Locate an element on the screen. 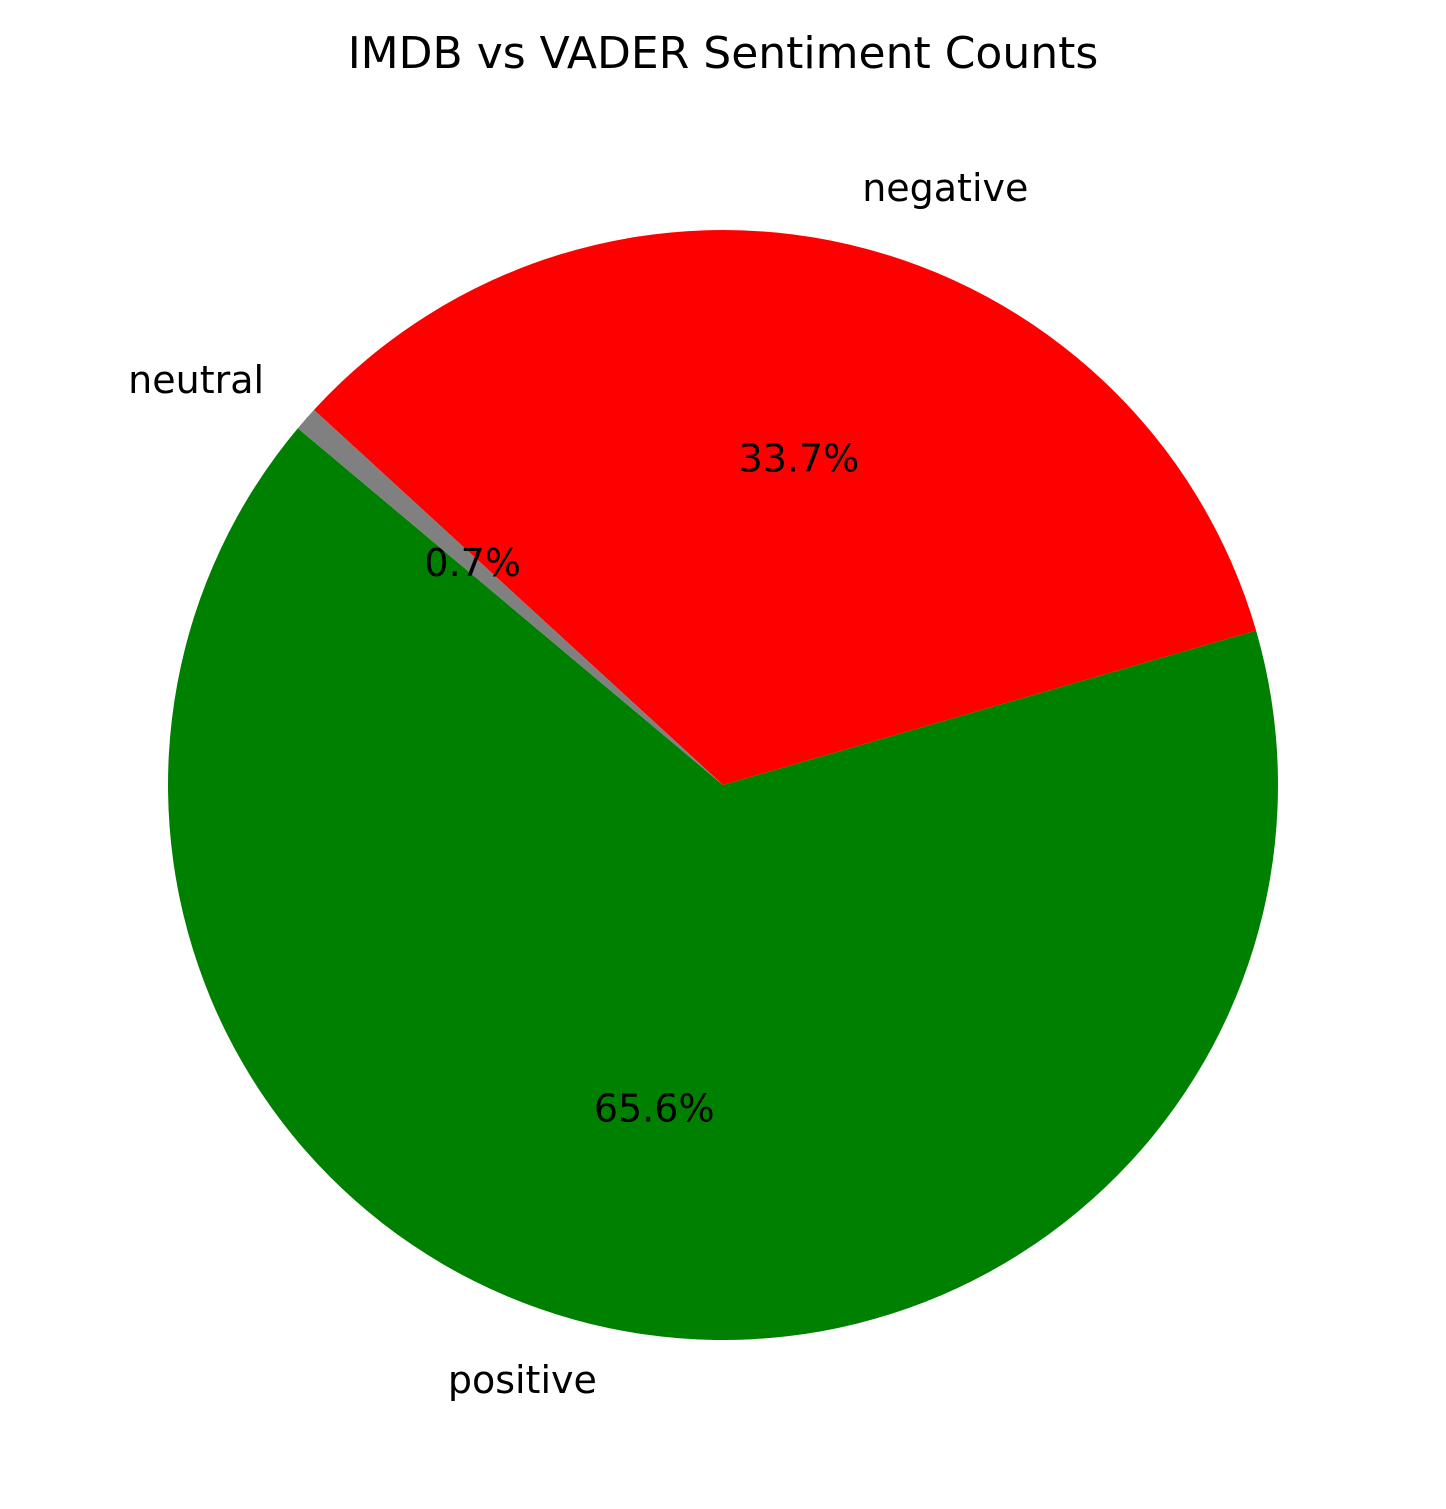  pct-label-positive: 65.6% is located at coordinates (654, 1108).